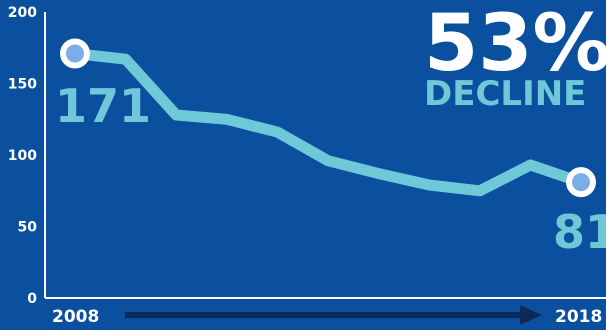  What do you see at coordinates (578, 317) in the screenshot?
I see `x-tick-label-end: 2018` at bounding box center [578, 317].